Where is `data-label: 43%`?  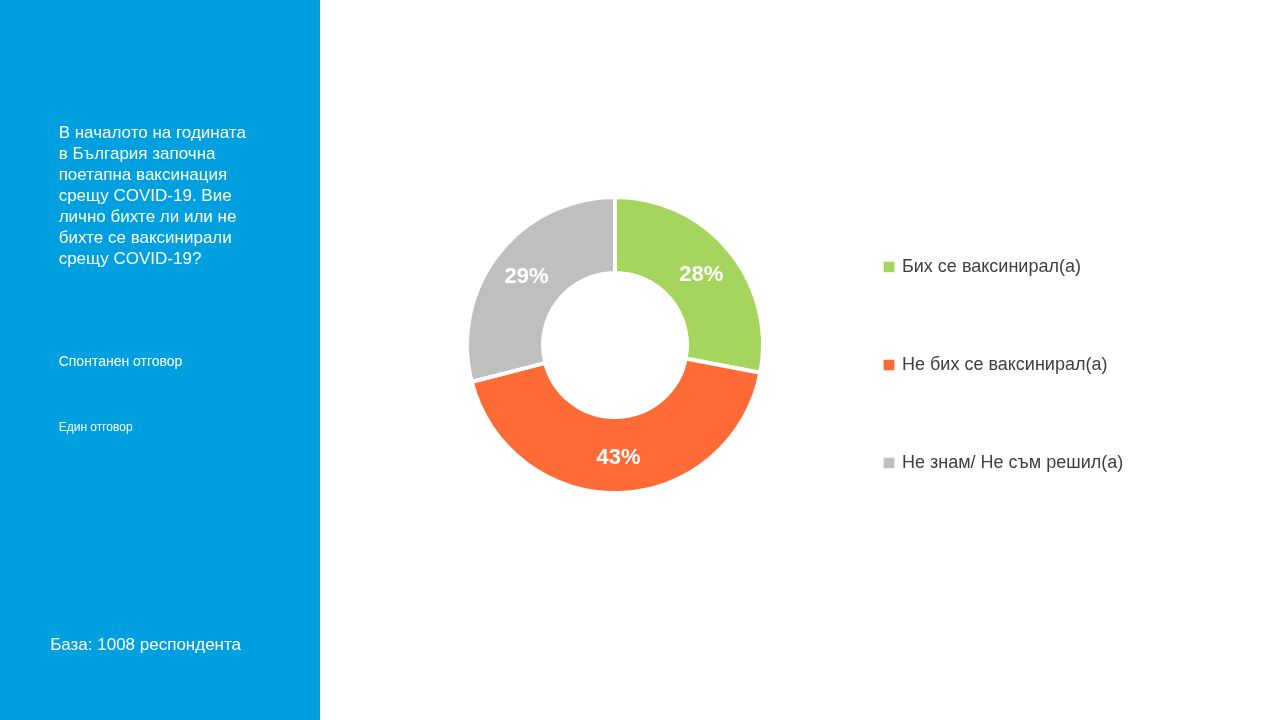 data-label: 43% is located at coordinates (618, 456).